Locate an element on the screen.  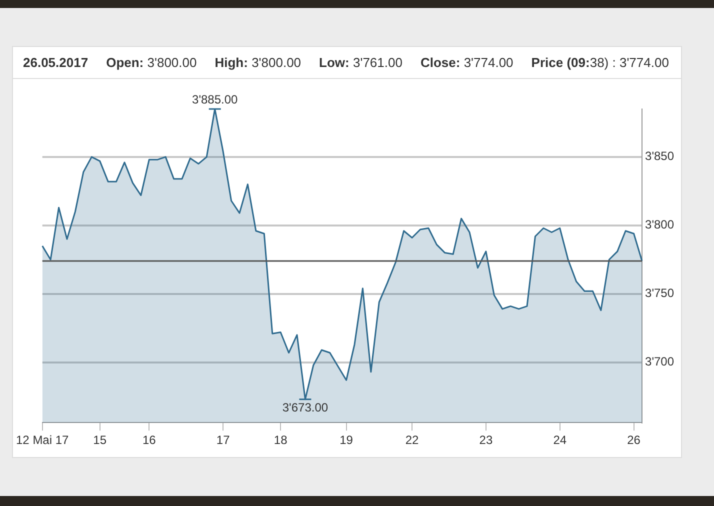
text: Price (09:38) : 3'774.00 is located at coordinates (600, 62).